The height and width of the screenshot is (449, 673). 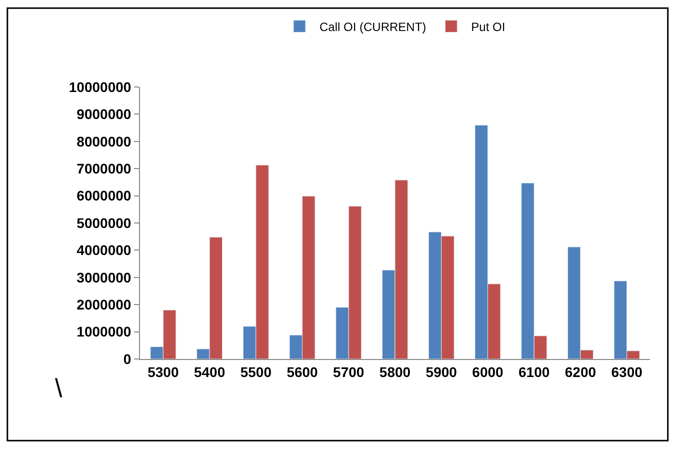 I want to click on y-tick-label: 3000000, so click(x=104, y=277).